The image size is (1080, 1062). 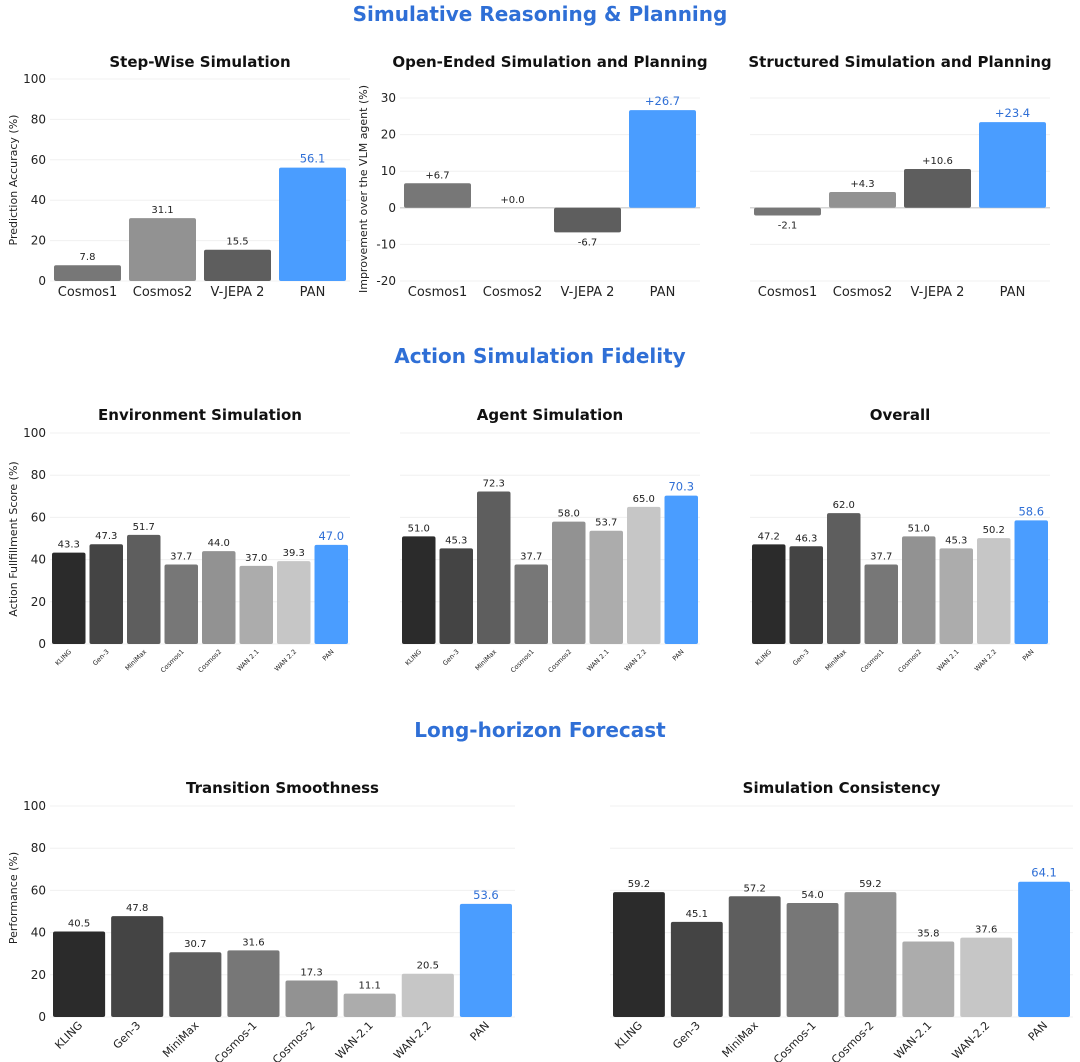 What do you see at coordinates (588, 242) in the screenshot?
I see `value-label: -6.7` at bounding box center [588, 242].